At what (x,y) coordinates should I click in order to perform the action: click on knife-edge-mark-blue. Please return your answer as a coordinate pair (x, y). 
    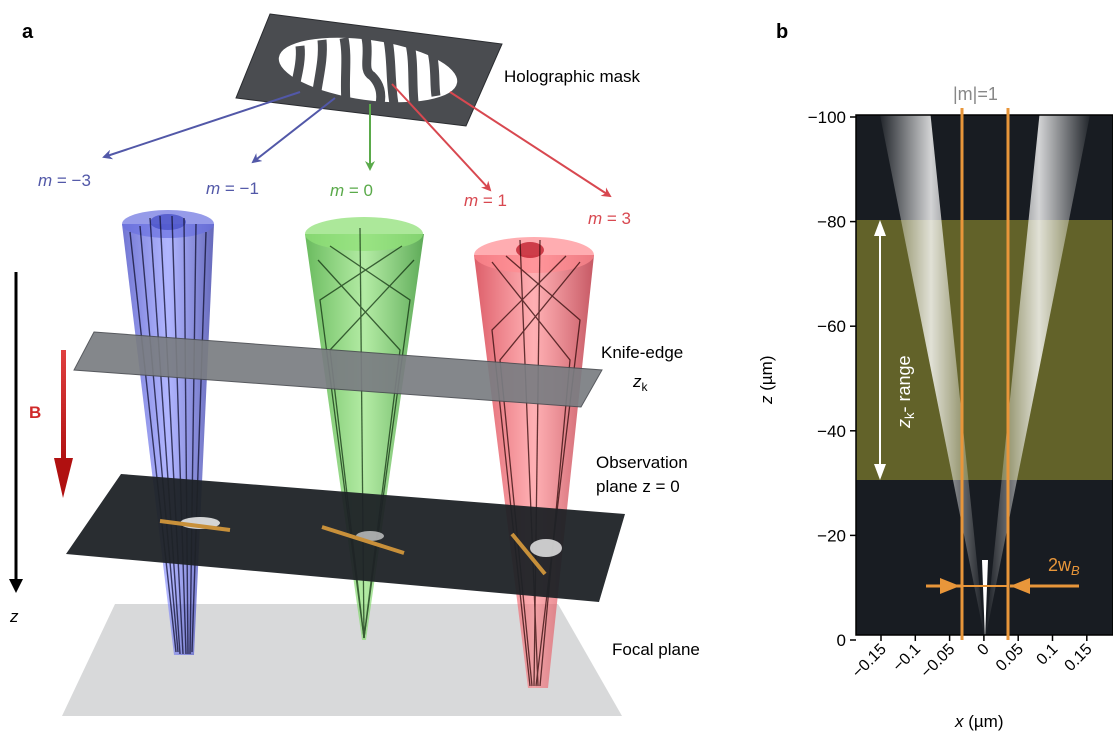
    Looking at the image, I should click on (195, 525).